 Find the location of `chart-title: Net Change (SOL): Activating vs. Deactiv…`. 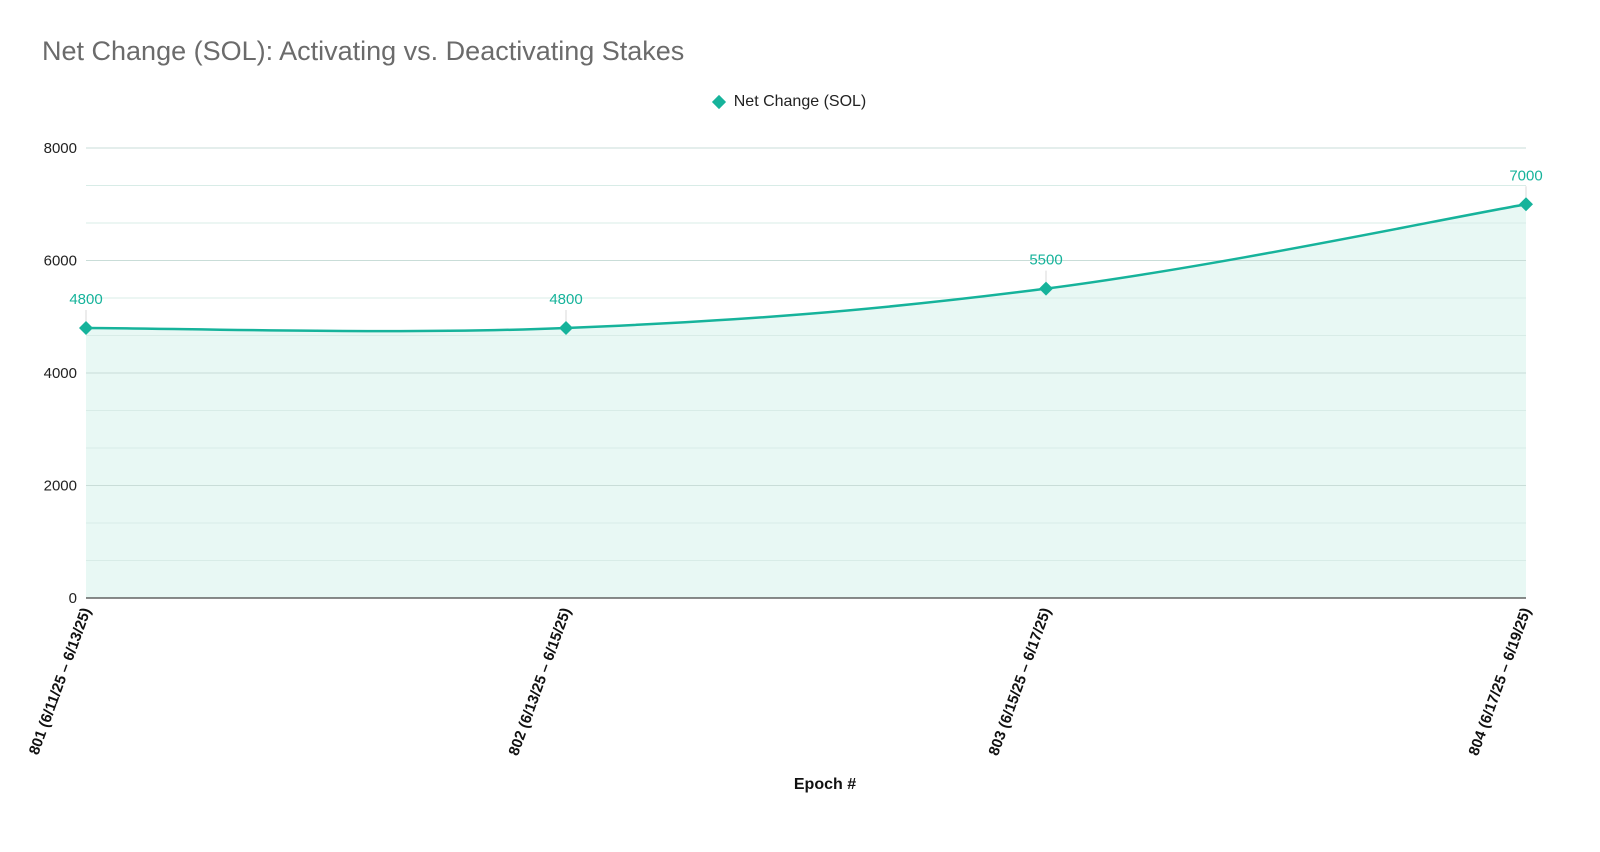

chart-title: Net Change (SOL): Activating vs. Deactiv… is located at coordinates (363, 51).